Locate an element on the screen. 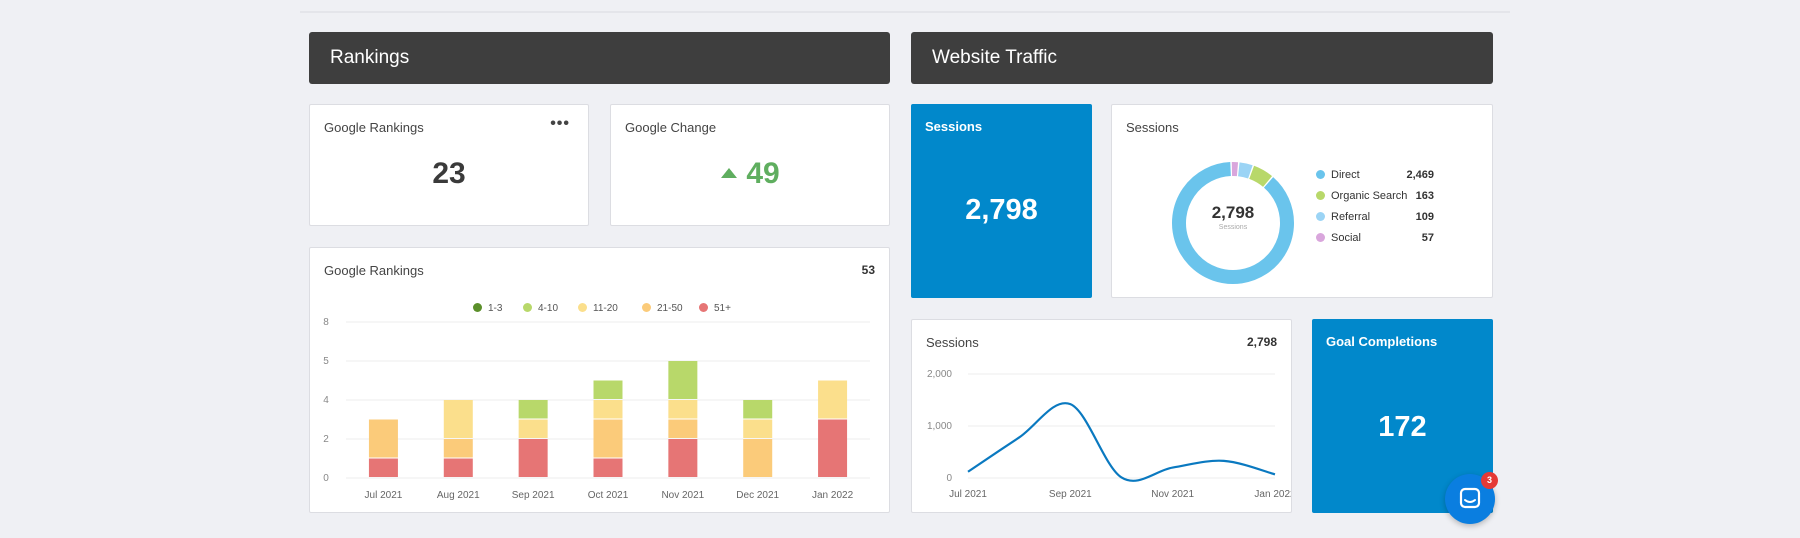 This screenshot has width=1800, height=538. donut-slice-referral is located at coordinates (1245, 170).